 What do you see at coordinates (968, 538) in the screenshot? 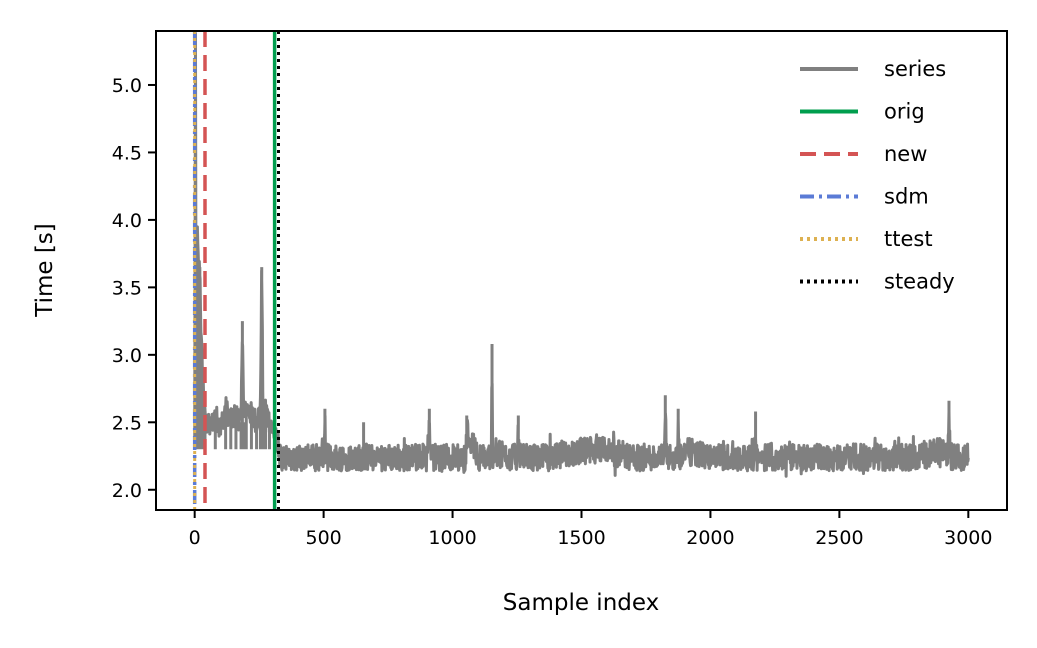
I see `x-tick-label: 3000` at bounding box center [968, 538].